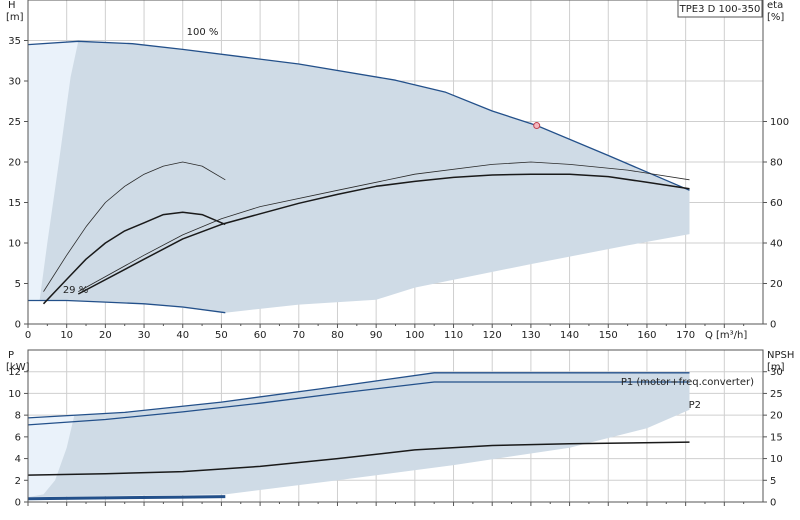 The height and width of the screenshot is (520, 800). Describe the element at coordinates (144, 335) in the screenshot. I see `x-tick-label: 30` at that location.